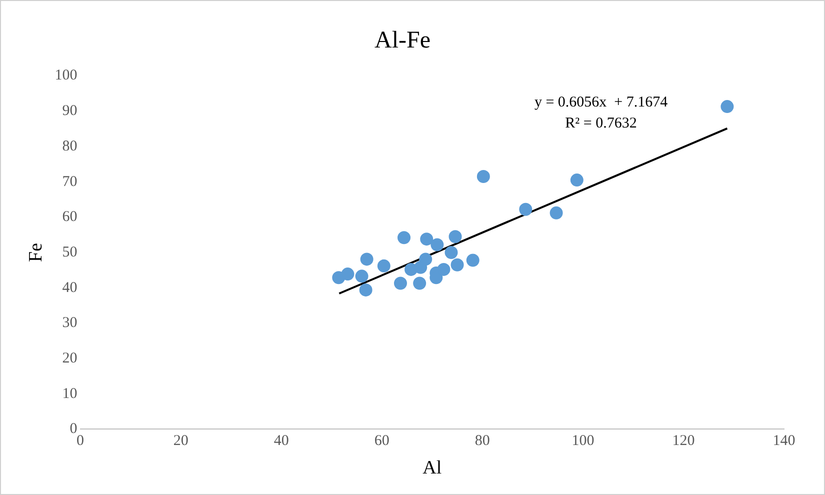 This screenshot has height=495, width=825. I want to click on x-tick-label: 40, so click(281, 441).